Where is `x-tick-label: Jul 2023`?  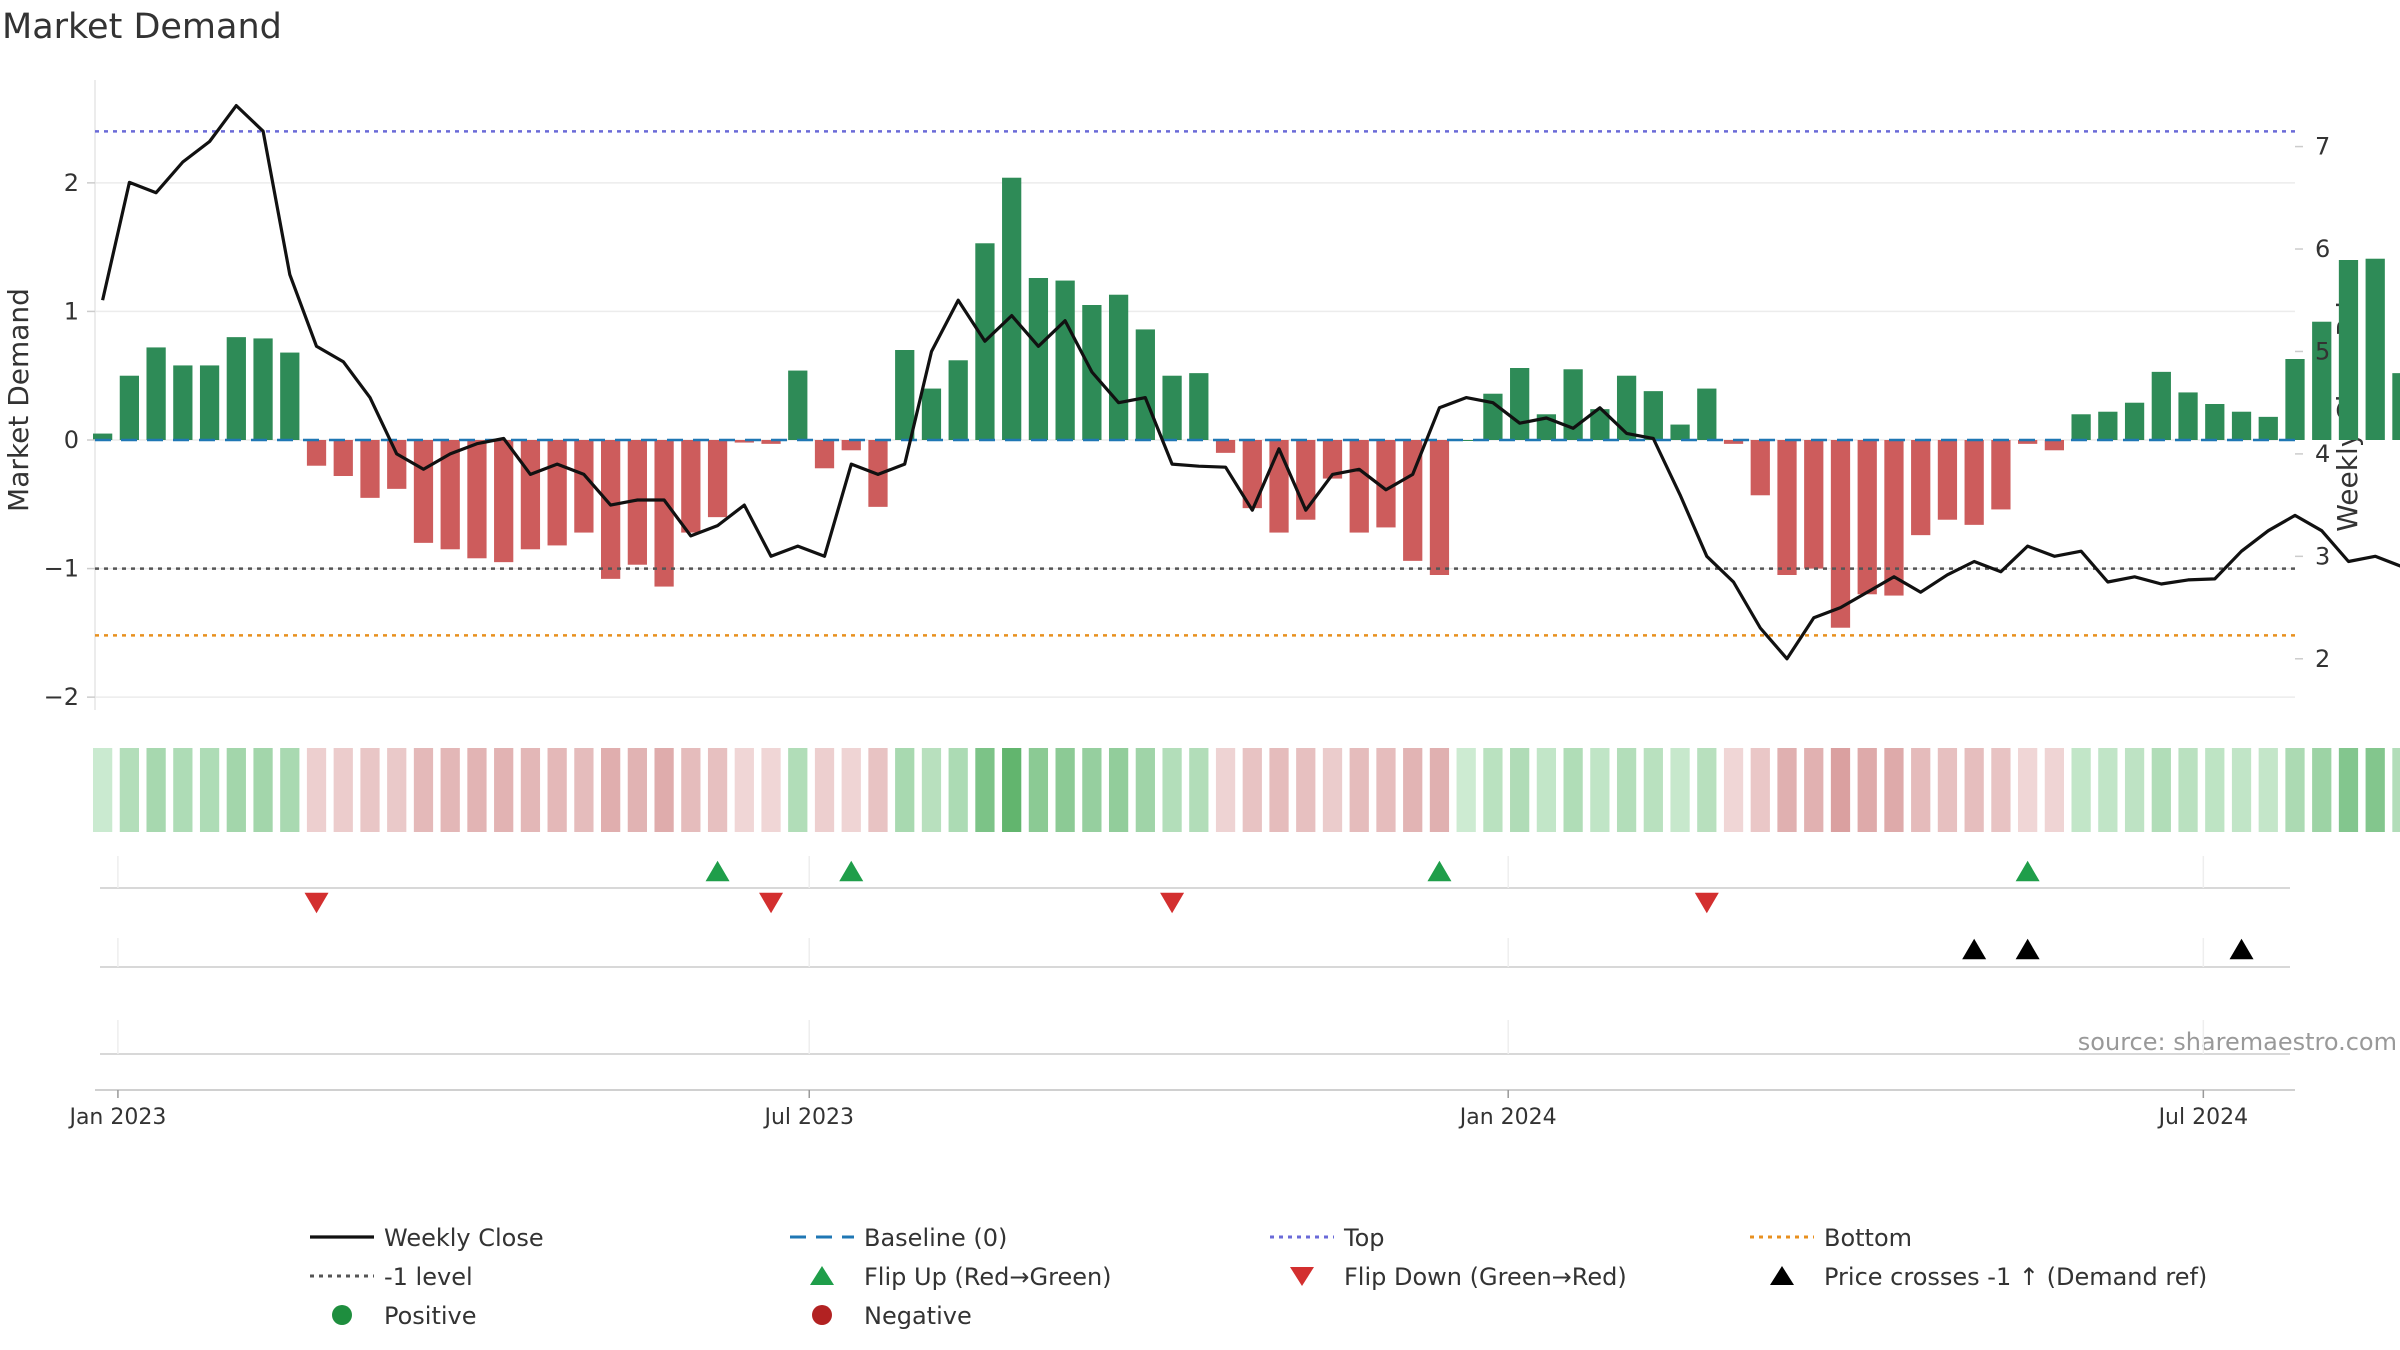
x-tick-label: Jul 2023 is located at coordinates (808, 1117).